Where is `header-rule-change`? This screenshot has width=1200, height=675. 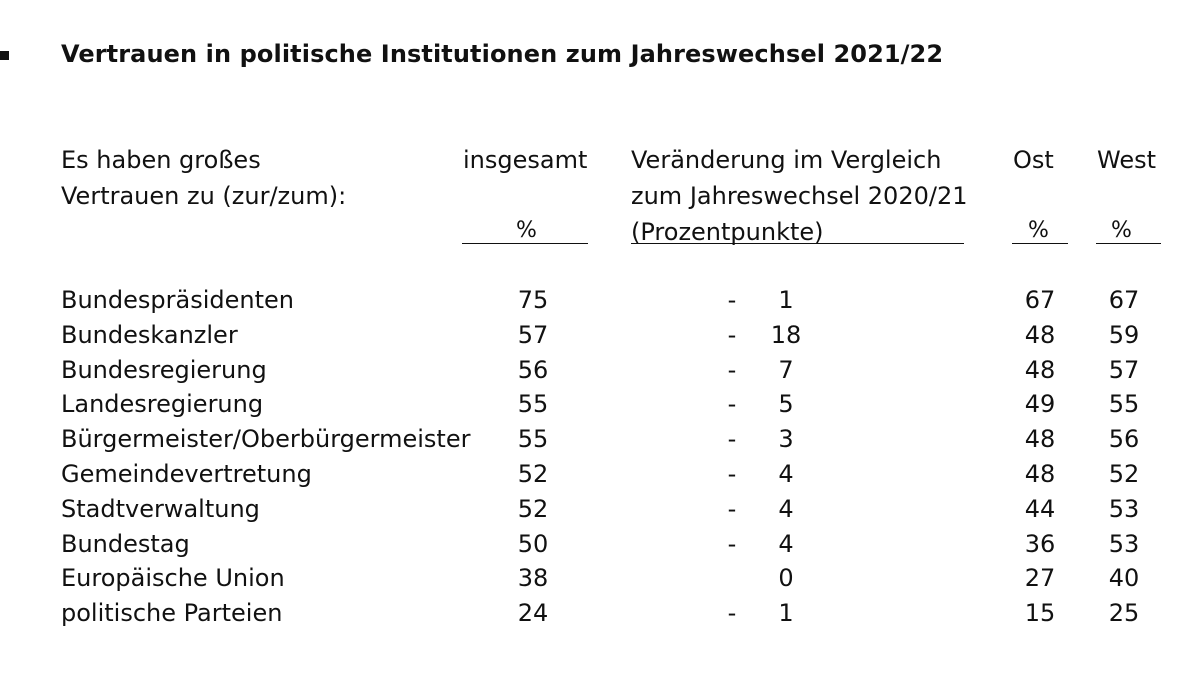 header-rule-change is located at coordinates (797, 243).